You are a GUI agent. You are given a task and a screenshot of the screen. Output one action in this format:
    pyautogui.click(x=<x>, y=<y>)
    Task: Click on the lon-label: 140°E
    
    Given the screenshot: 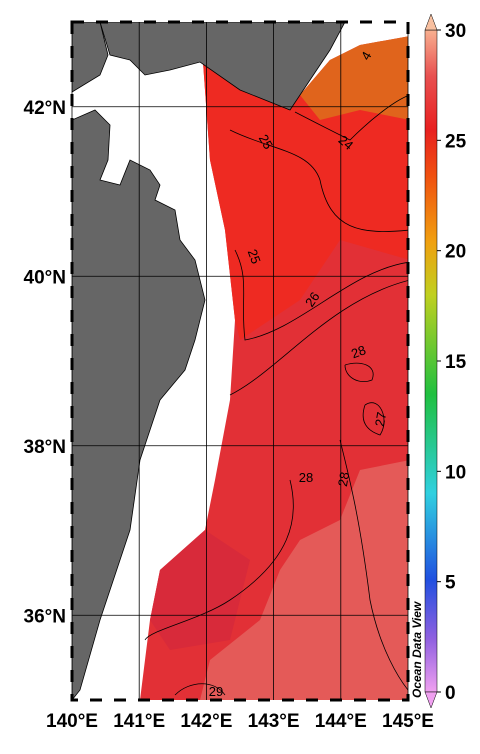 What is the action you would take?
    pyautogui.click(x=72, y=721)
    